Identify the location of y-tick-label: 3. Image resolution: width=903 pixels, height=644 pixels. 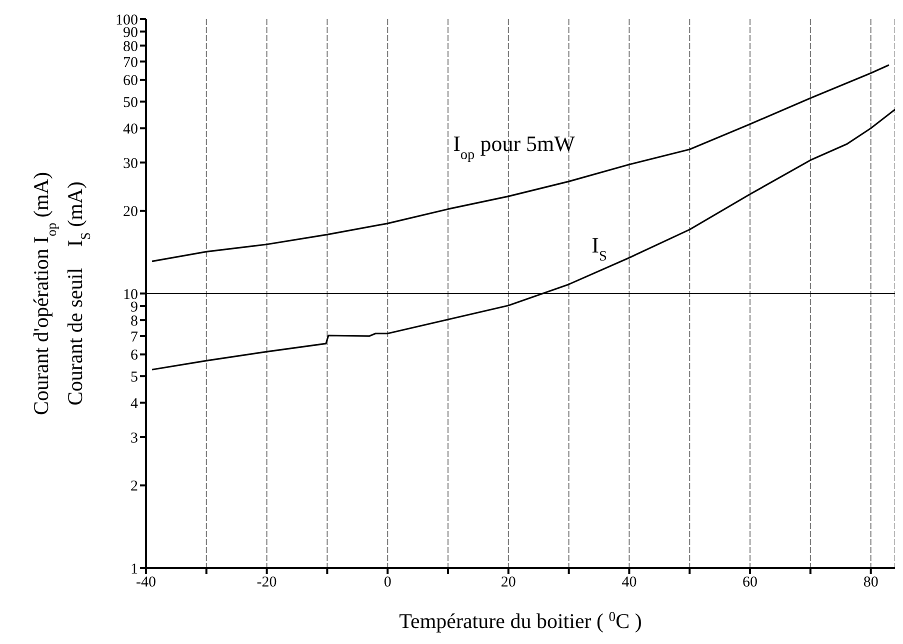
(134, 438).